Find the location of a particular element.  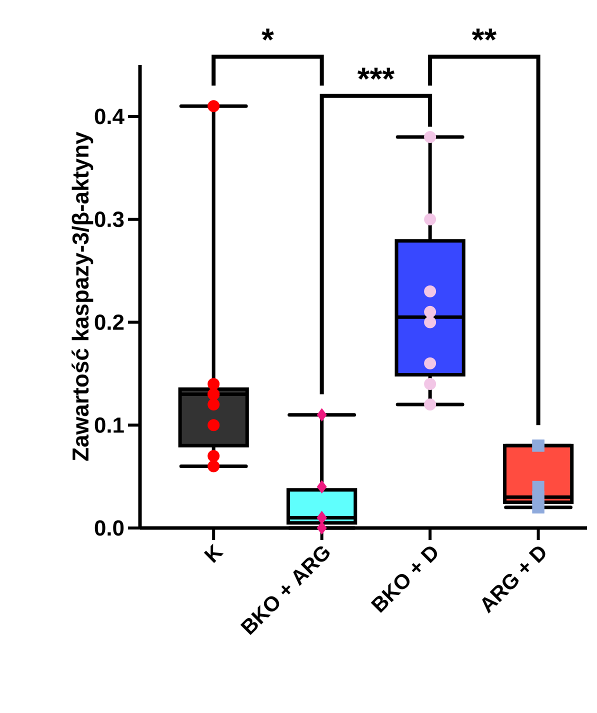

x-tick-label: K is located at coordinates (214, 553).